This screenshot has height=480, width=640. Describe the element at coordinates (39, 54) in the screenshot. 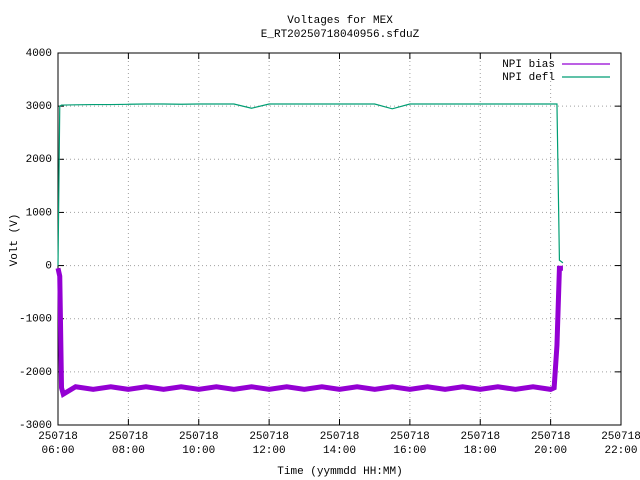

I see `y-tick-label: 4000` at that location.